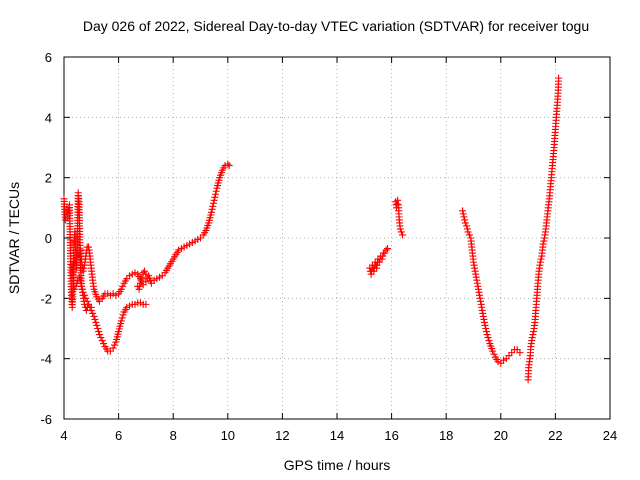 Image resolution: width=640 pixels, height=480 pixels. I want to click on y-tick-label: -6, so click(46, 419).